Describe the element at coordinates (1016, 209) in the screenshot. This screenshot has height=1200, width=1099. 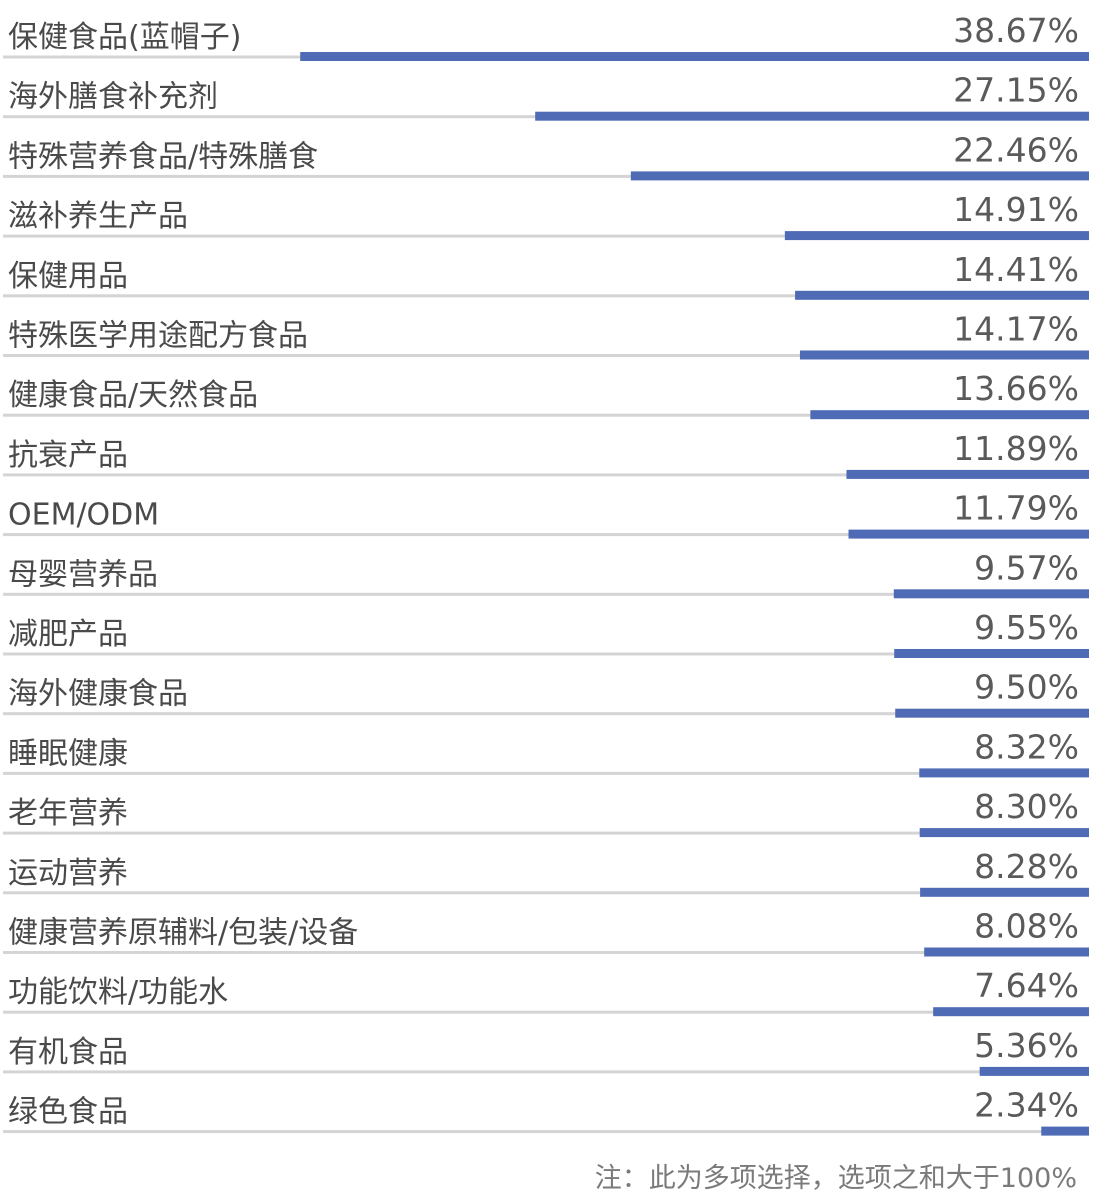
I see `value-label: 14.91%` at that location.